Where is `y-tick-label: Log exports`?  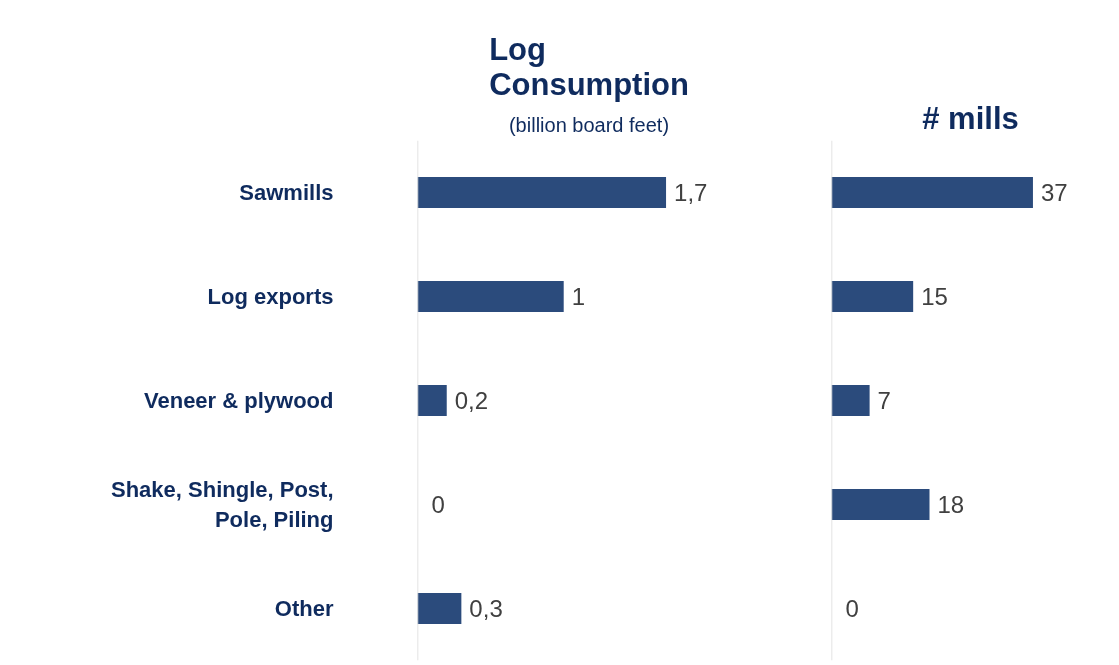 y-tick-label: Log exports is located at coordinates (270, 296).